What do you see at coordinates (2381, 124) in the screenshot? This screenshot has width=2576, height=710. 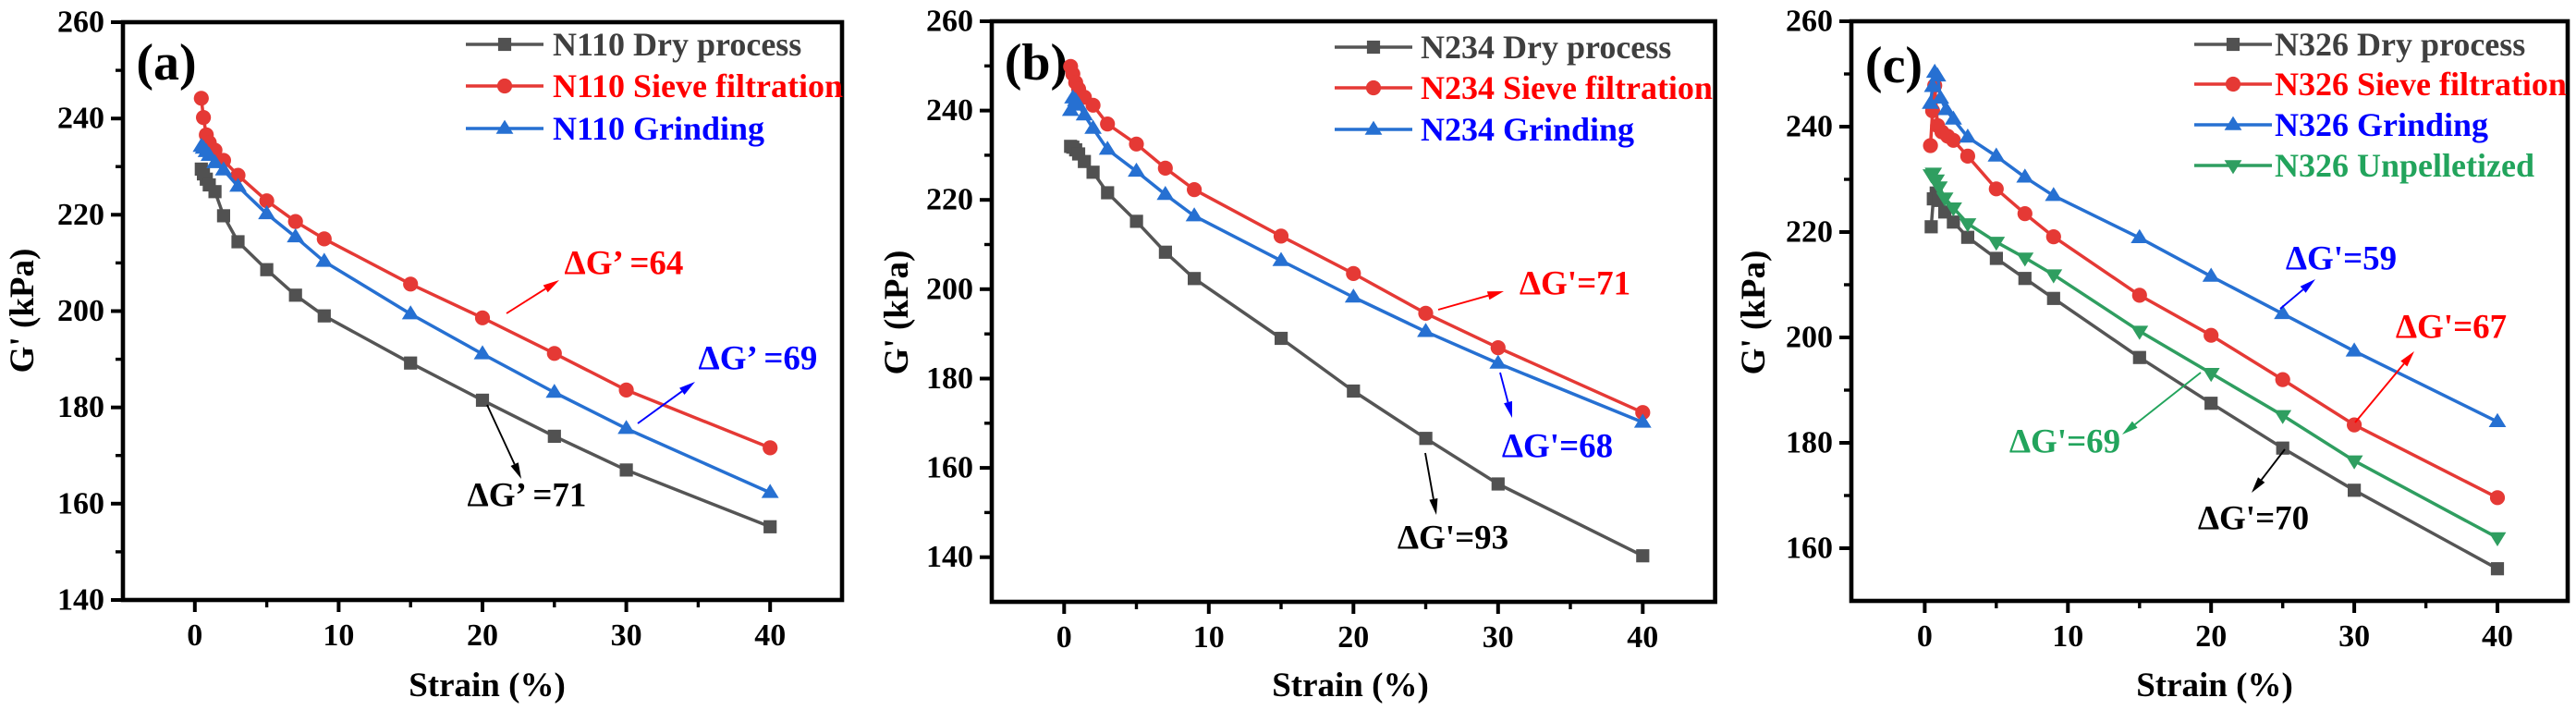 I see `svg-text: N326 Grinding` at bounding box center [2381, 124].